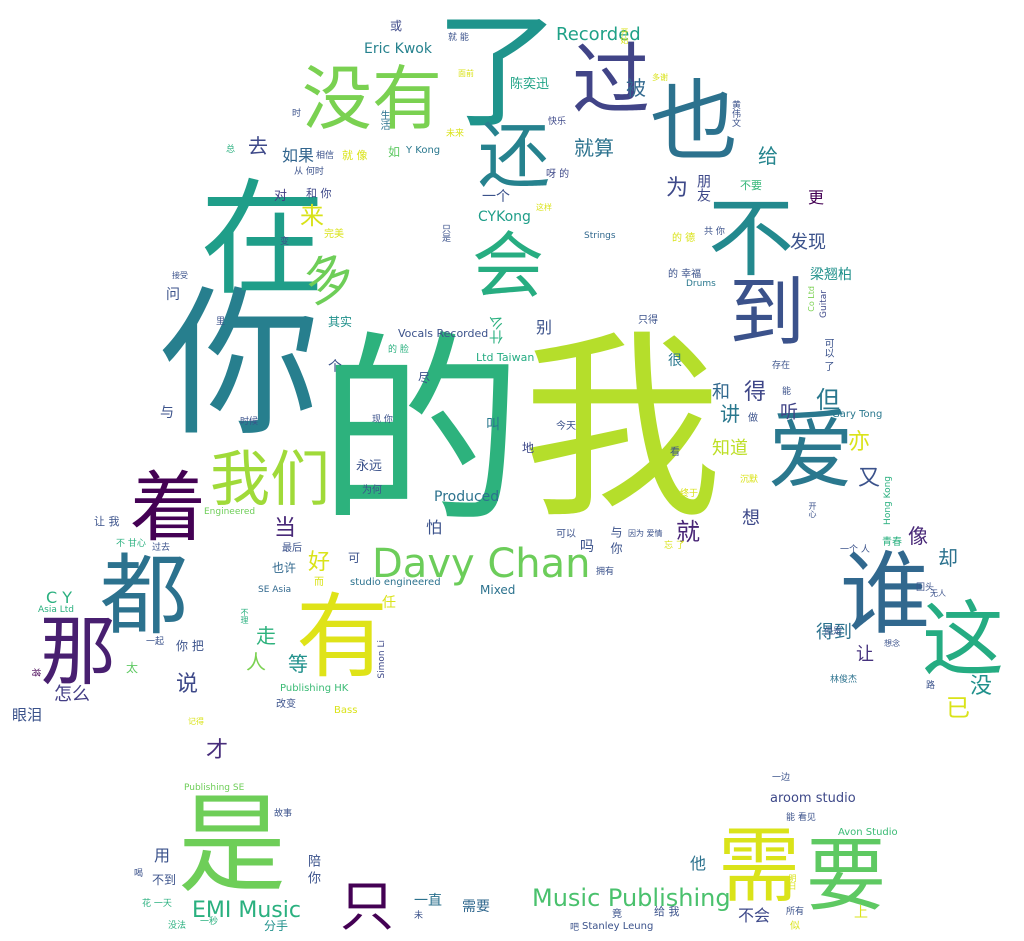 The image size is (1024, 941). What do you see at coordinates (828, 400) in the screenshot?
I see `word-dan: 但` at bounding box center [828, 400].